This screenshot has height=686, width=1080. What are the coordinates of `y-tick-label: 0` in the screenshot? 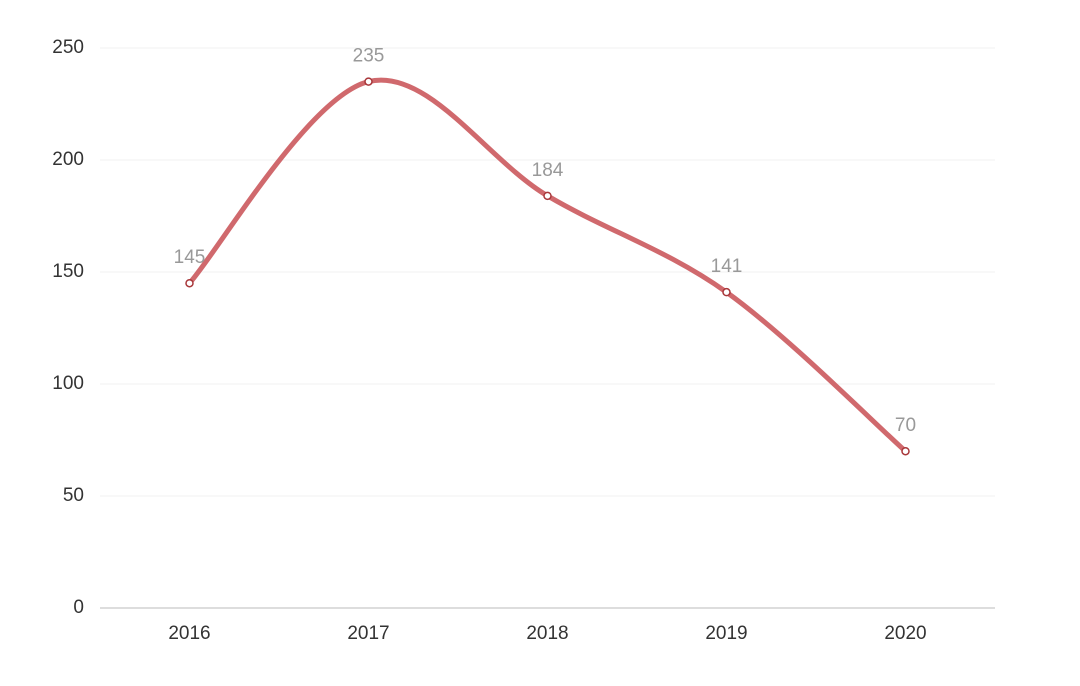 It's located at (78, 607).